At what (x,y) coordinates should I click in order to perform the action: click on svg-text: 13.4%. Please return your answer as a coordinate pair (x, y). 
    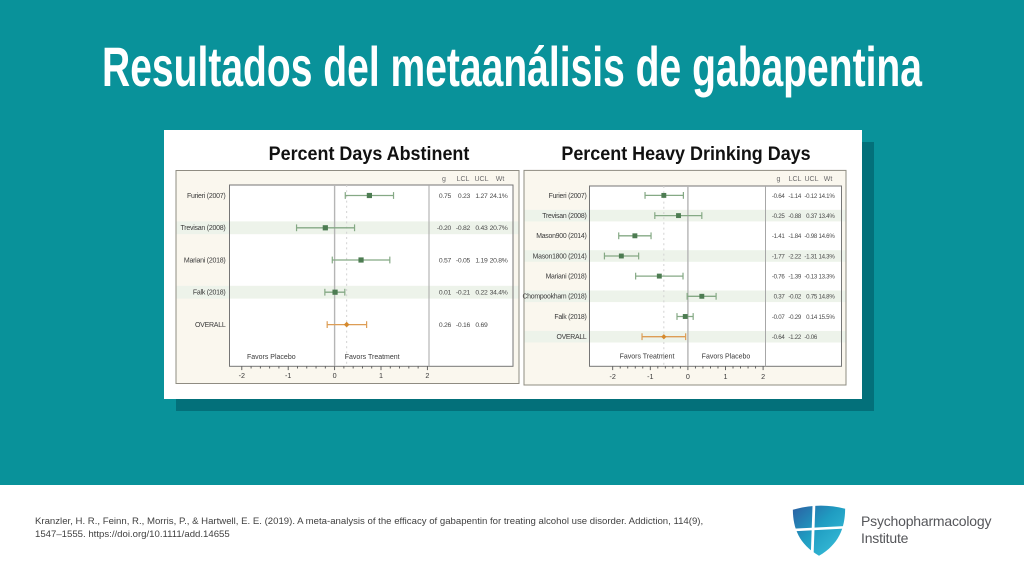
    Looking at the image, I should click on (826, 216).